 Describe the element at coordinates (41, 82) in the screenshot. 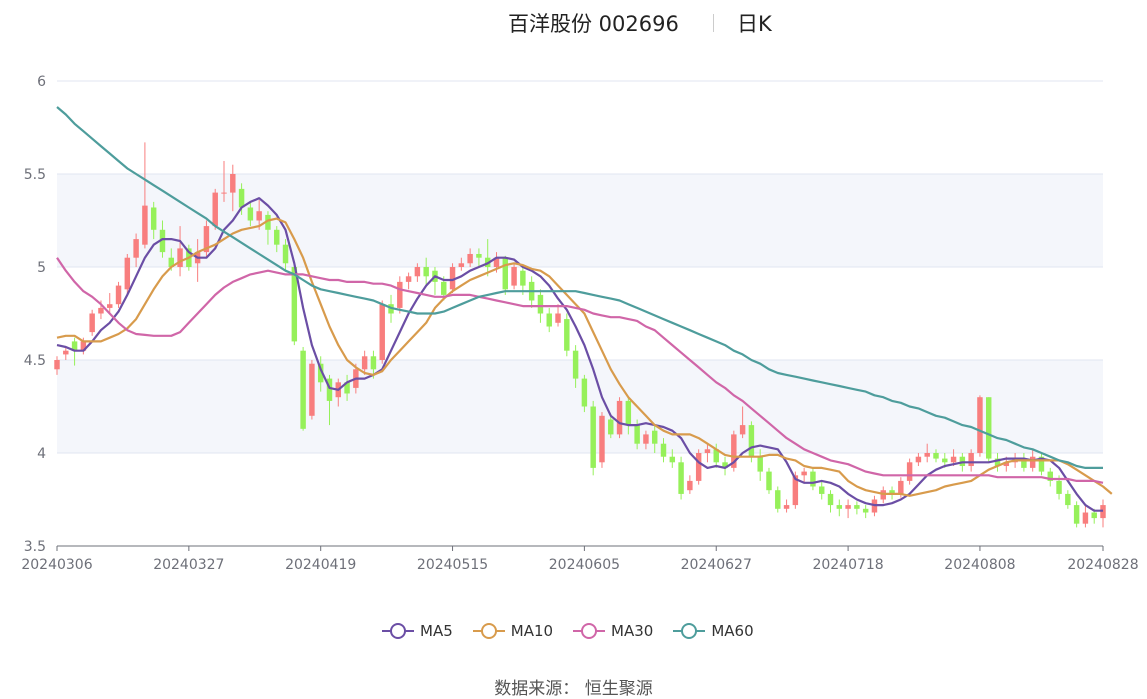

I see `y-tick-label-5: 6` at that location.